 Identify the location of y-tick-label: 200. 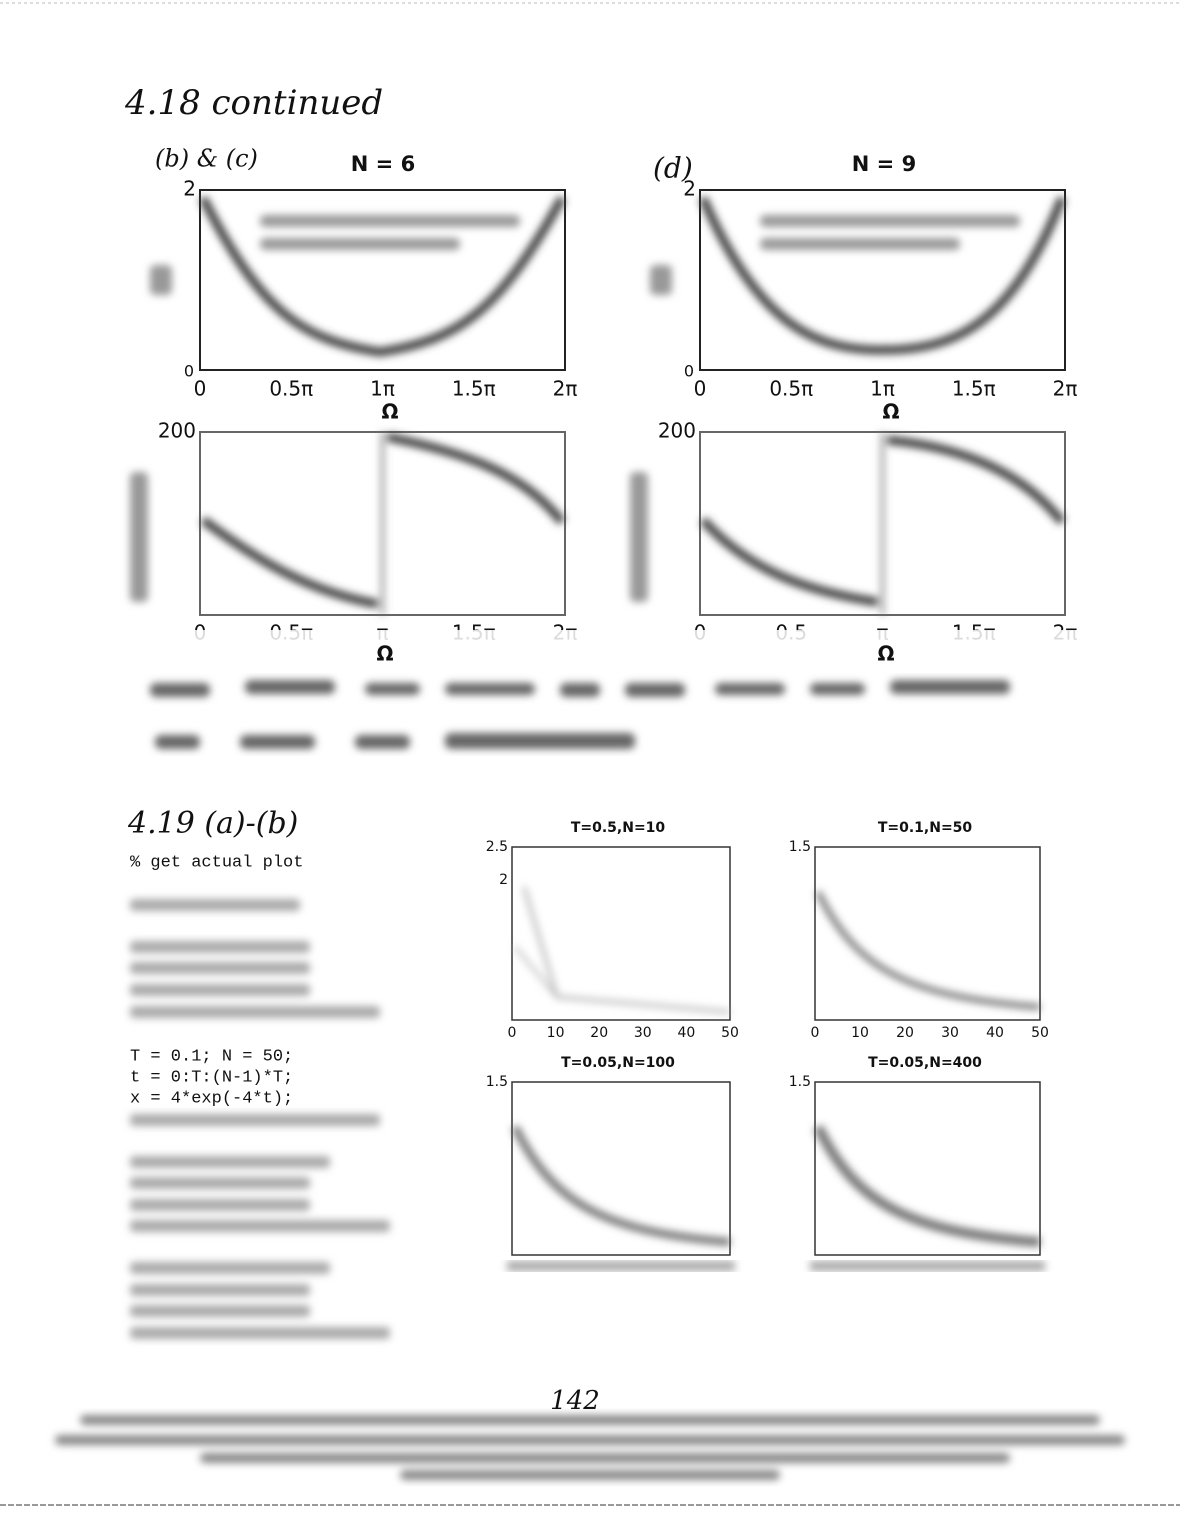
(177, 431).